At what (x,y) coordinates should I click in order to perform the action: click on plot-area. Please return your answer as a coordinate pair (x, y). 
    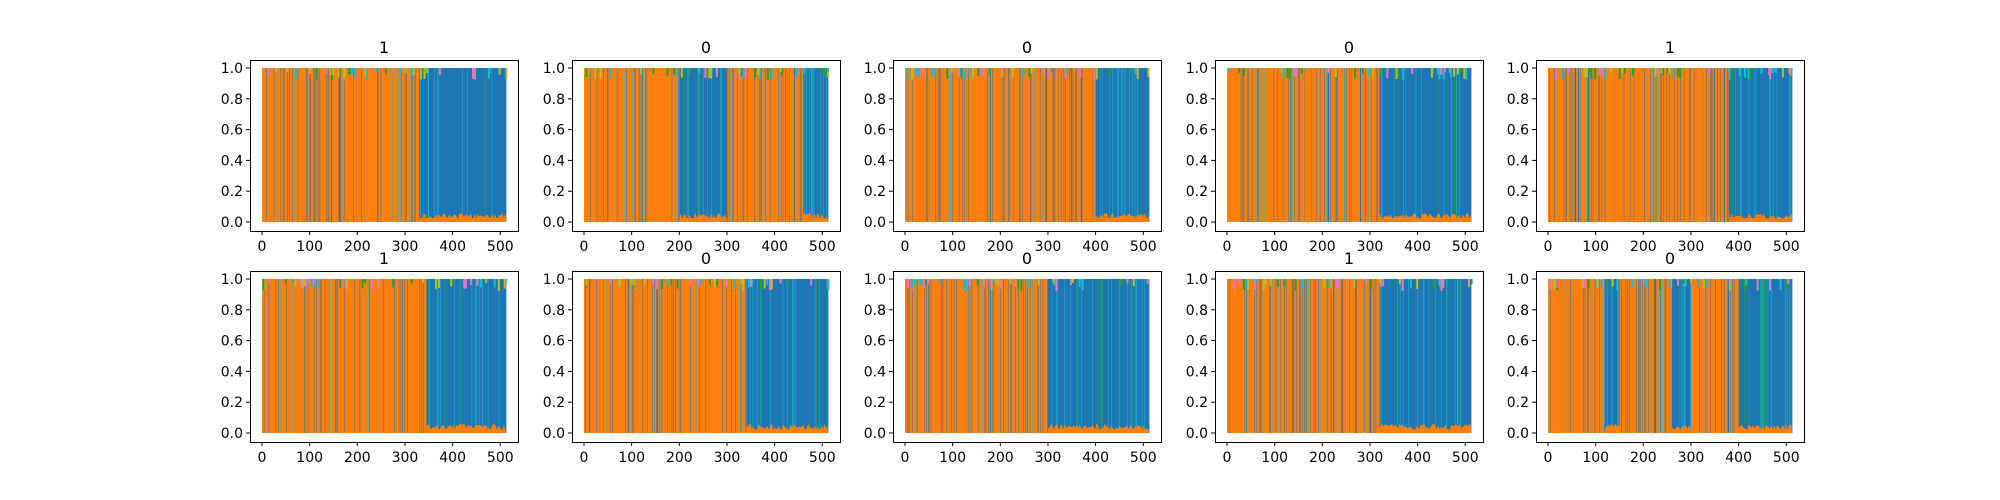
    Looking at the image, I should click on (1670, 145).